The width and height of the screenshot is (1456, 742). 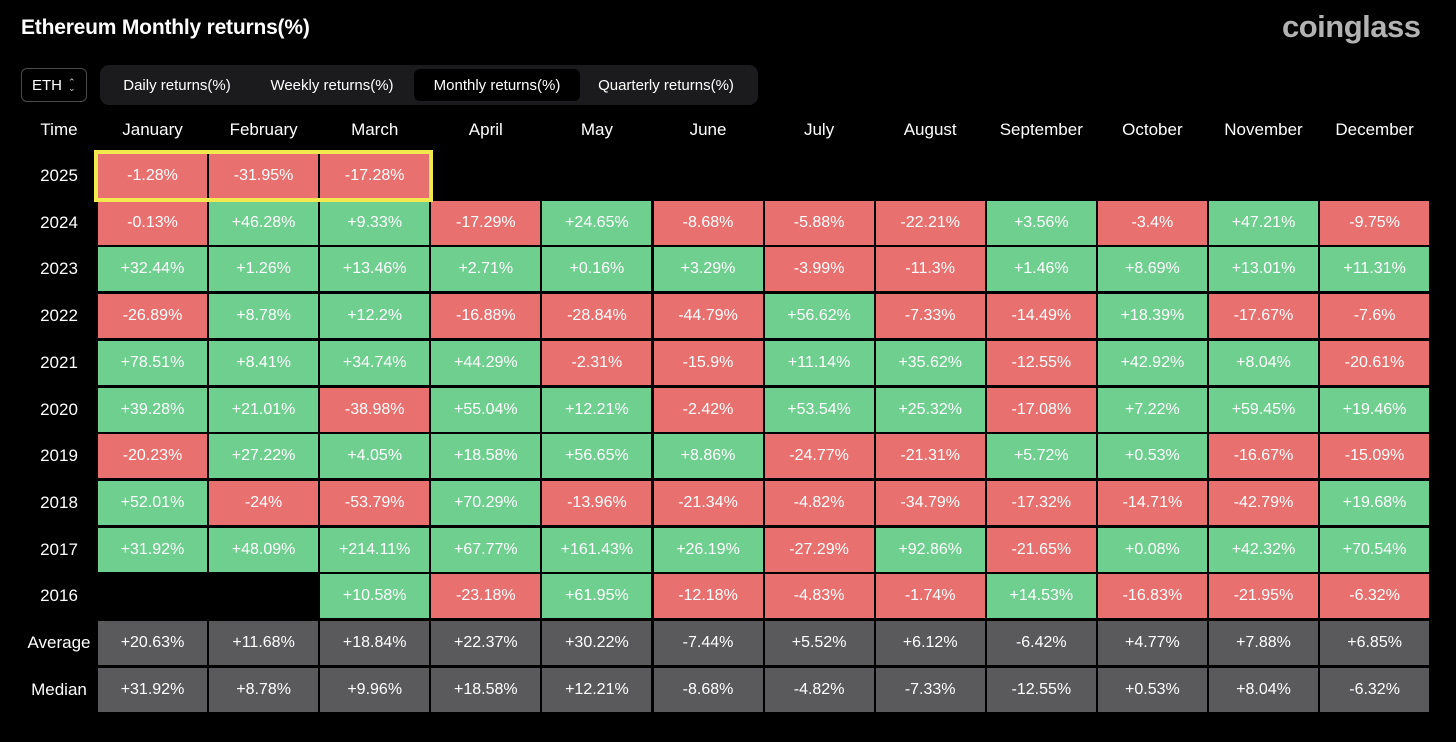 What do you see at coordinates (152, 689) in the screenshot?
I see `return-cell: +31.92%` at bounding box center [152, 689].